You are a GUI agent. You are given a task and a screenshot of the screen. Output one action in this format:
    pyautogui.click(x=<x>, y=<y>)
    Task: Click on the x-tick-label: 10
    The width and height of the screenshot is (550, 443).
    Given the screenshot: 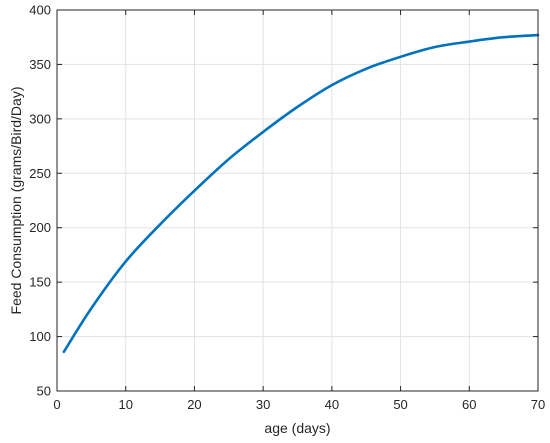 What is the action you would take?
    pyautogui.click(x=125, y=404)
    